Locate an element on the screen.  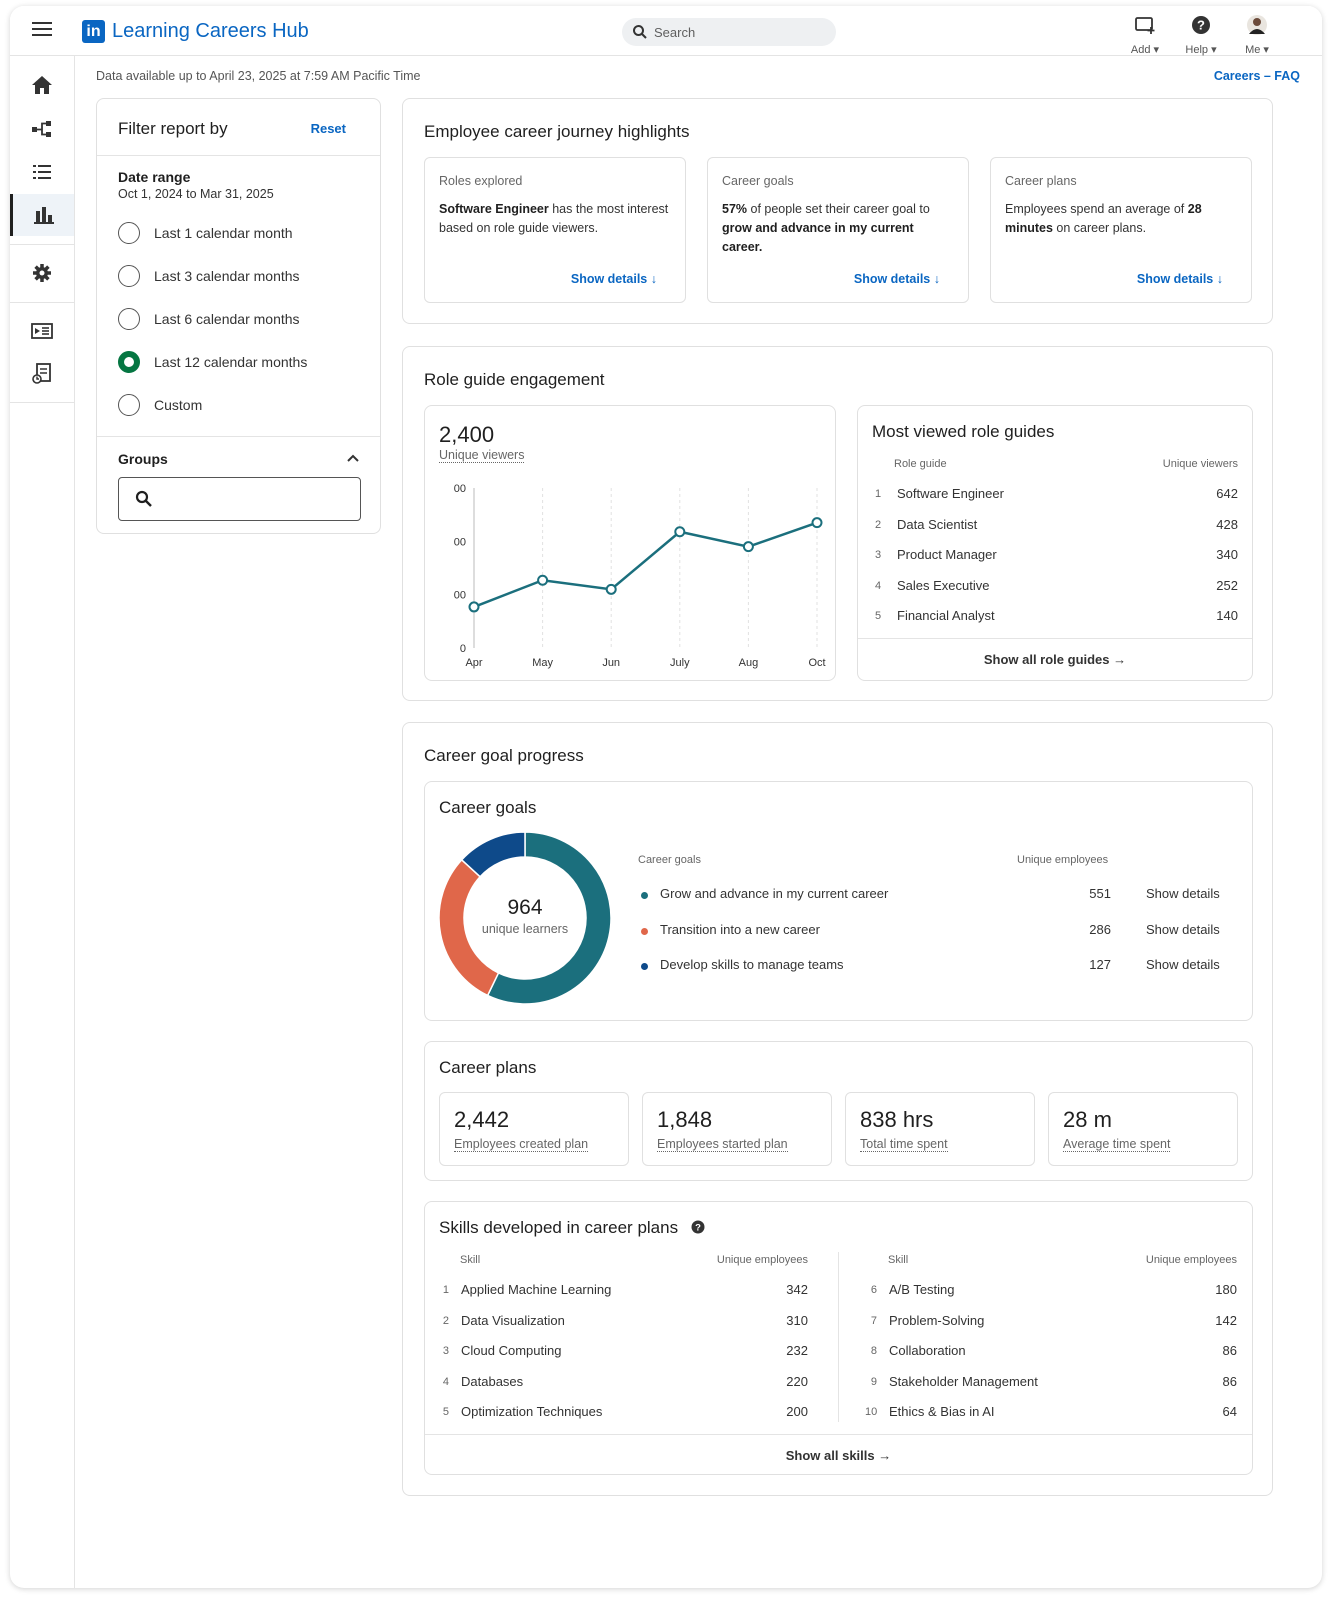
stat-employees-started: 1,848 Employees started plan is located at coordinates (737, 1129).